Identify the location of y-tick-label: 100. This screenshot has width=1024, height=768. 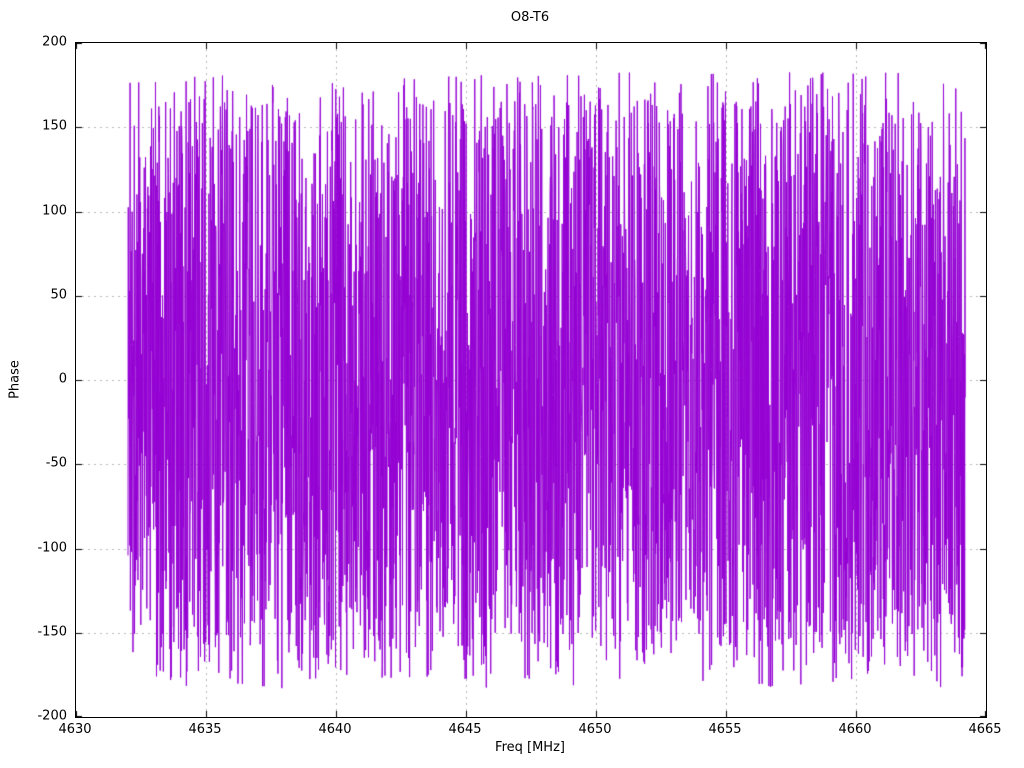
(54, 210).